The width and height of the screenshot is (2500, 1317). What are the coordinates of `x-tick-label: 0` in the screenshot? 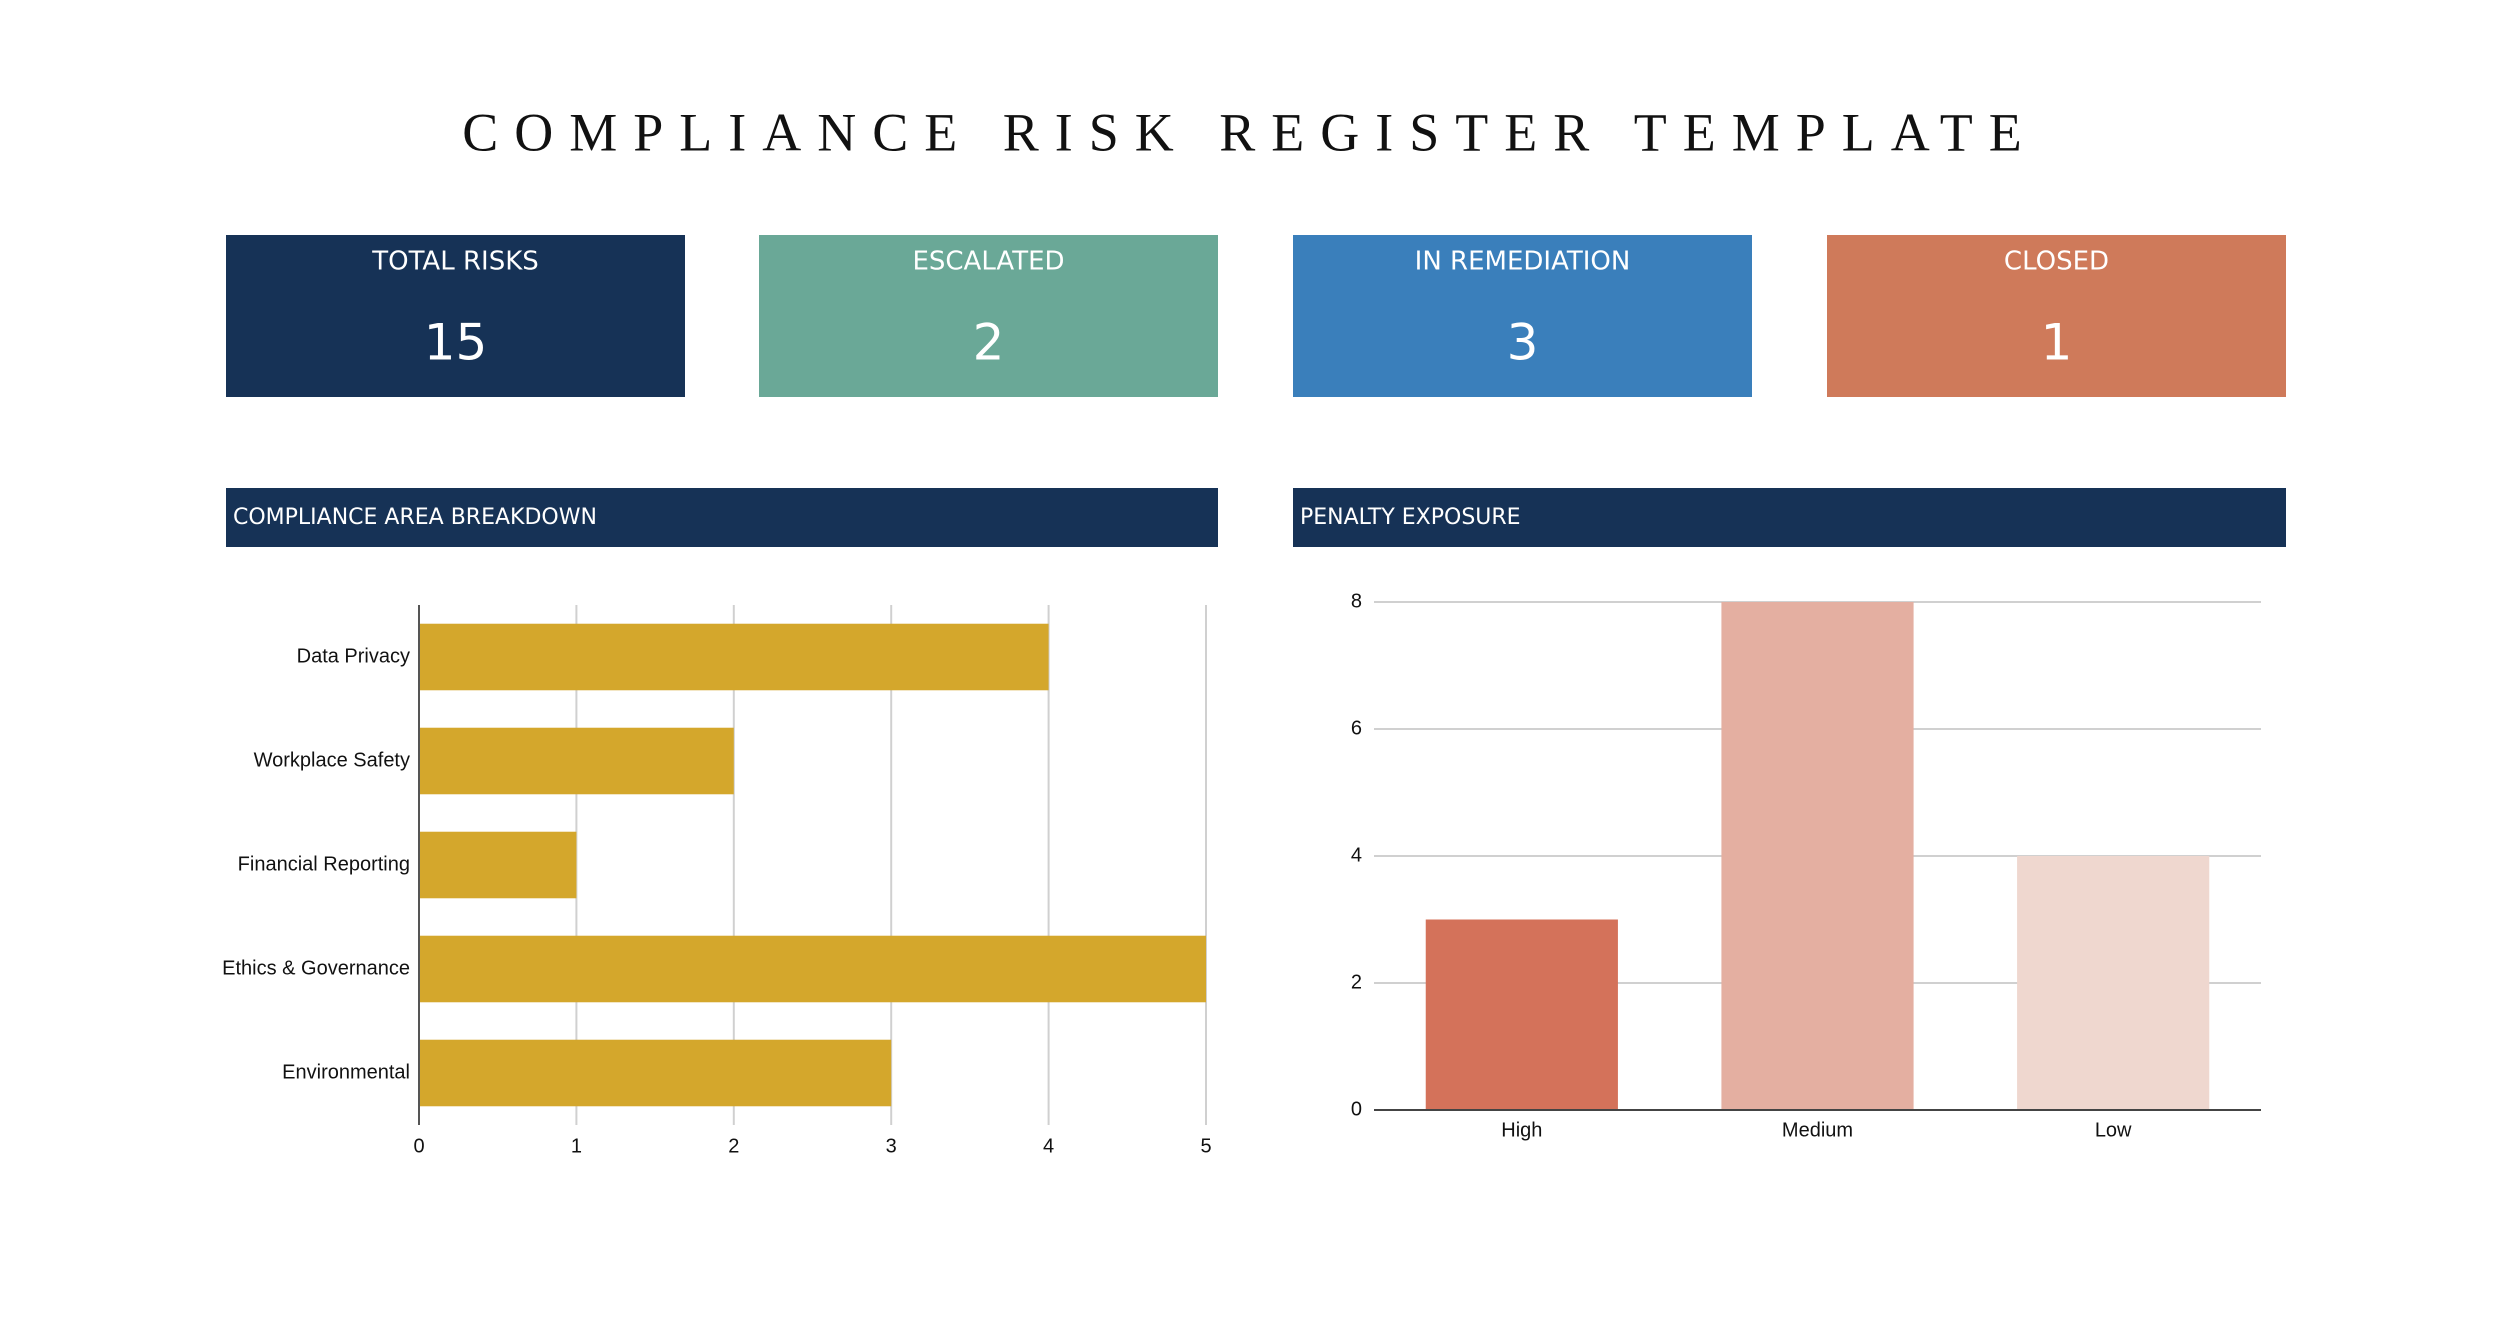 It's located at (418, 1146).